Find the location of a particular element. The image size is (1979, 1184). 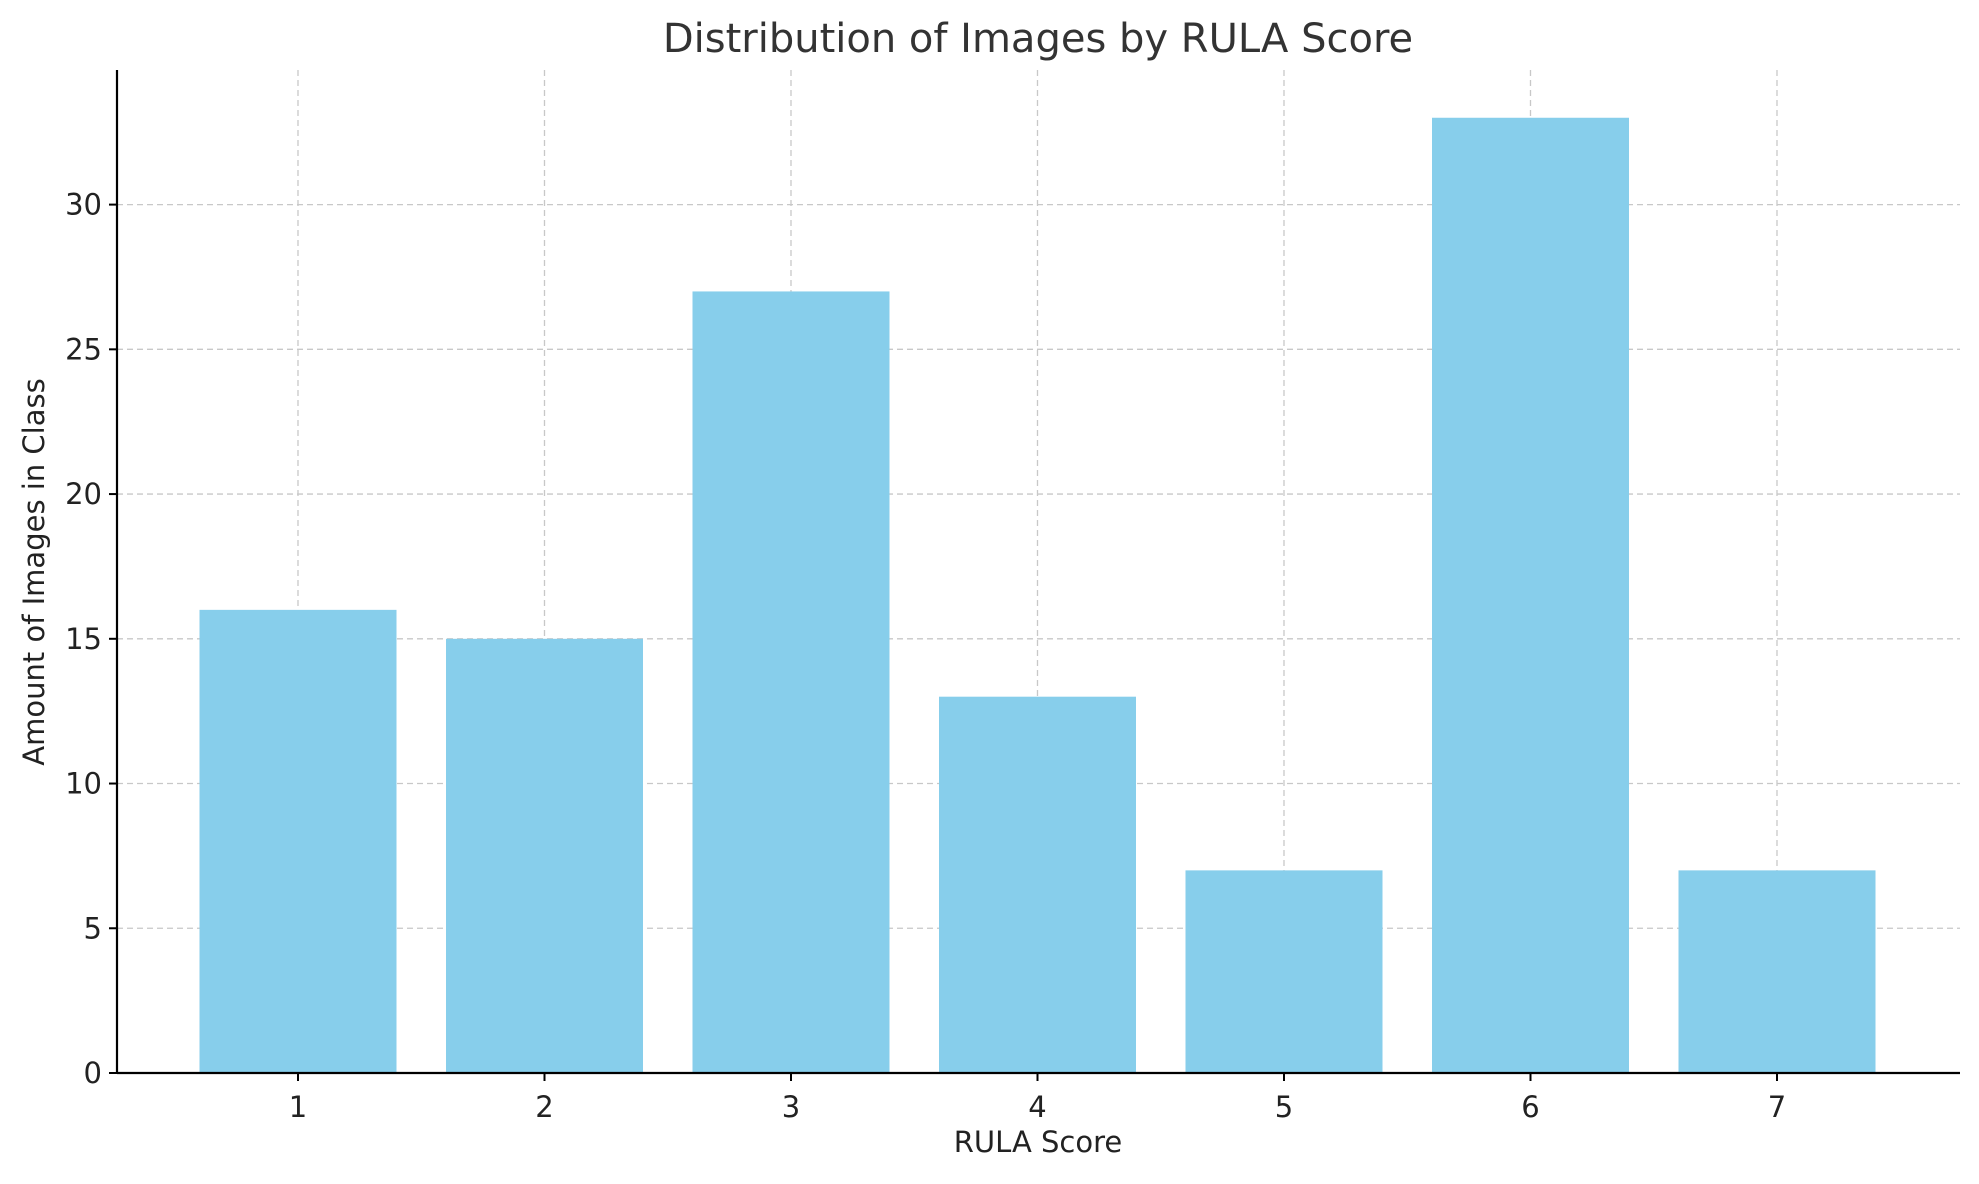

y-tick-label: 5 is located at coordinates (93, 928).